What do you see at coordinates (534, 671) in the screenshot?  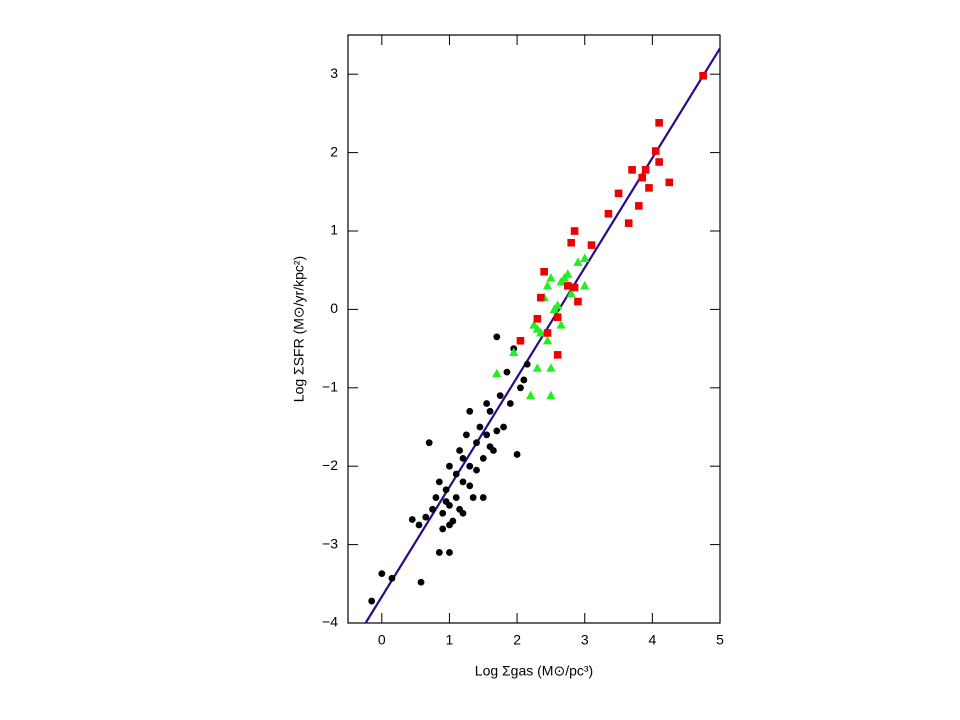 I see `x-axis-label: Log Σgas (M⊙/pc³)` at bounding box center [534, 671].